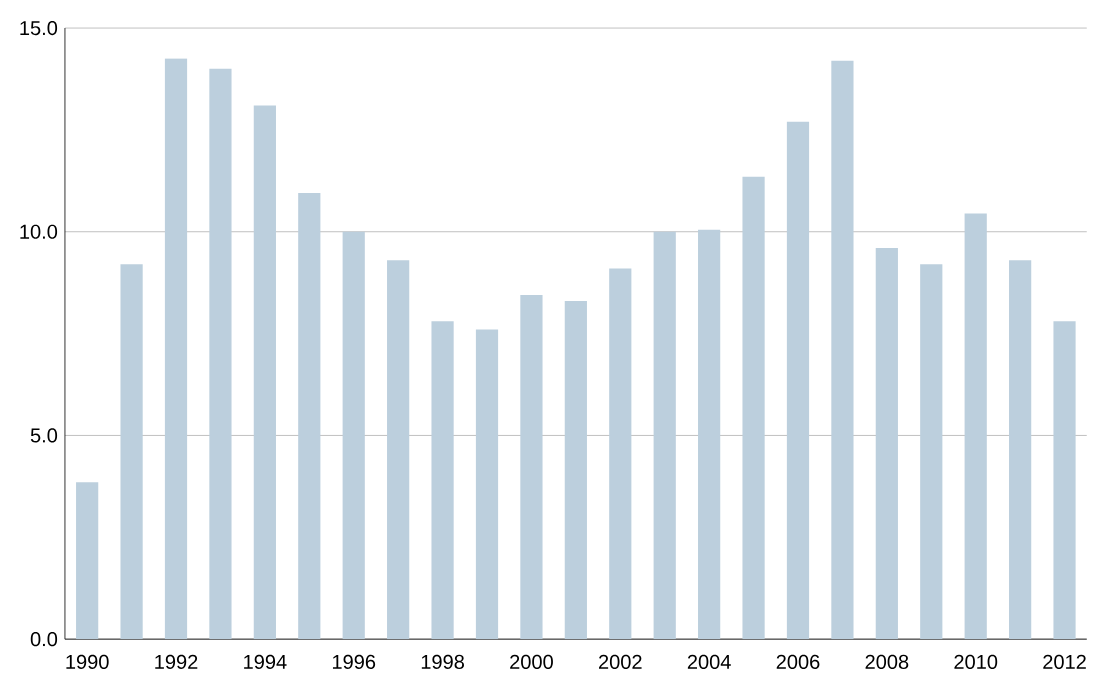  I want to click on y-tick-label: 0.0, so click(44, 639).